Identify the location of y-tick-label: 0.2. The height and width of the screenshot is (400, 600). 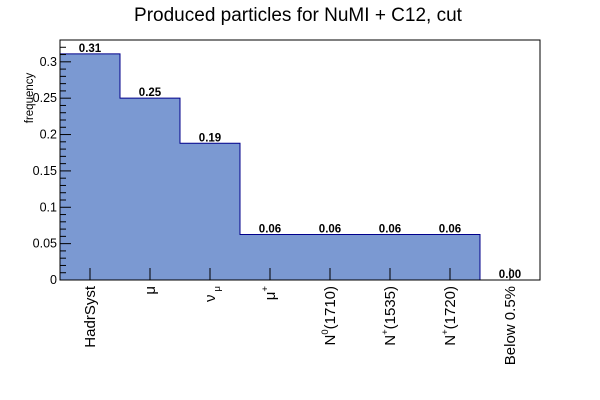
(48, 135).